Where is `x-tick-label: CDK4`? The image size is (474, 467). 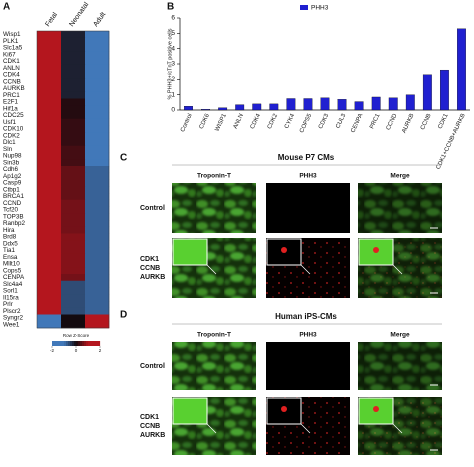 x-tick-label: CDK4 is located at coordinates (256, 121).